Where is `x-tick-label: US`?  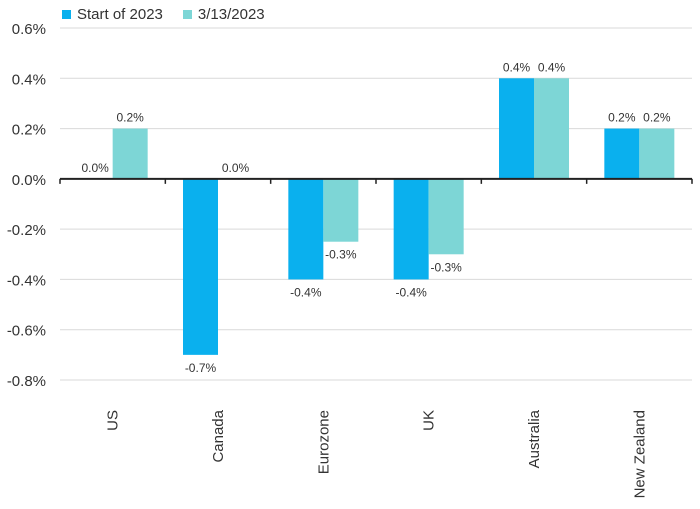
x-tick-label: US is located at coordinates (113, 420).